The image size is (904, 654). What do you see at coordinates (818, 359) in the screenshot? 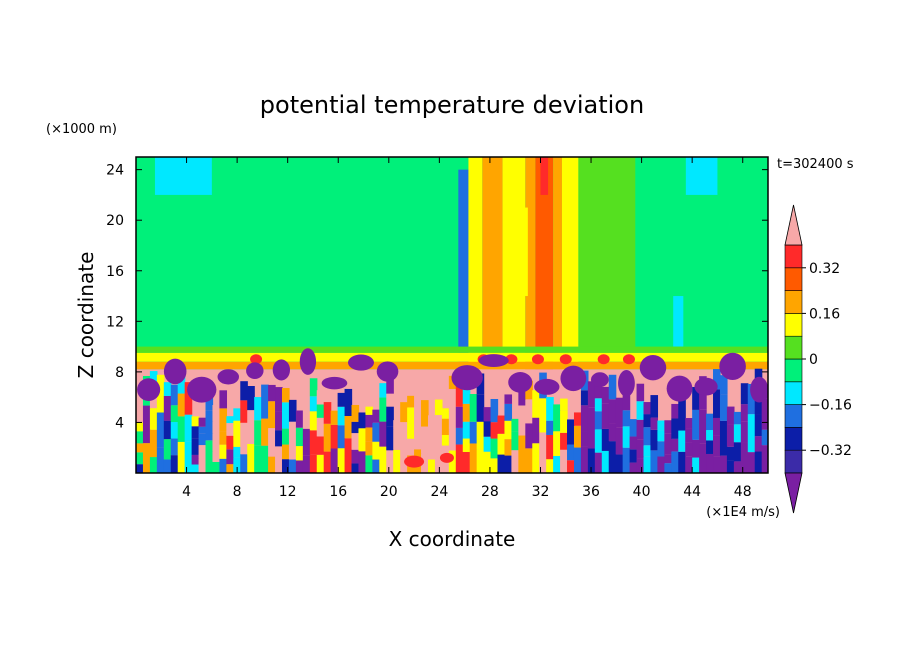
I see `colorbar: 0.32 0.16 0 −0.16 −0.32` at bounding box center [818, 359].